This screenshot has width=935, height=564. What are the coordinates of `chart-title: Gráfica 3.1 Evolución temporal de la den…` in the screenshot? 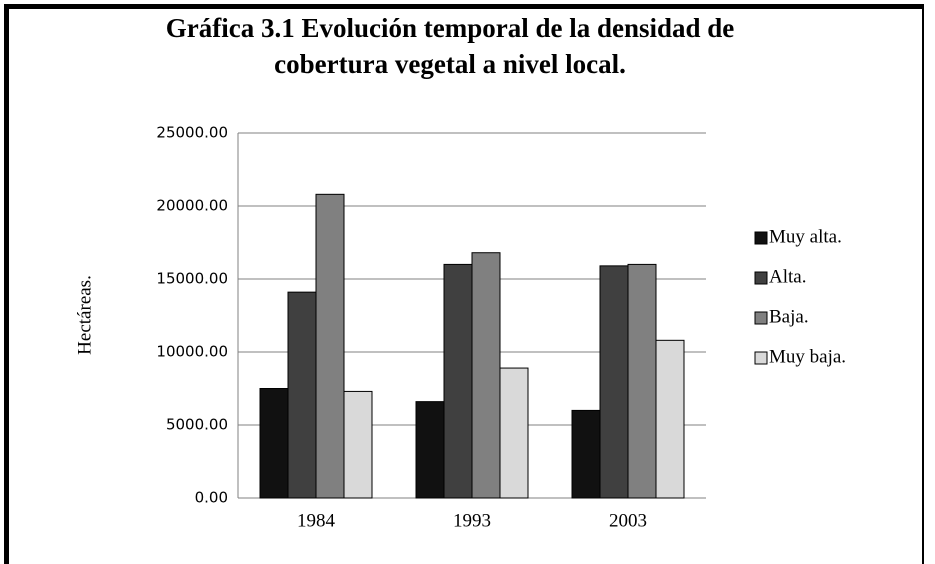 It's located at (450, 46).